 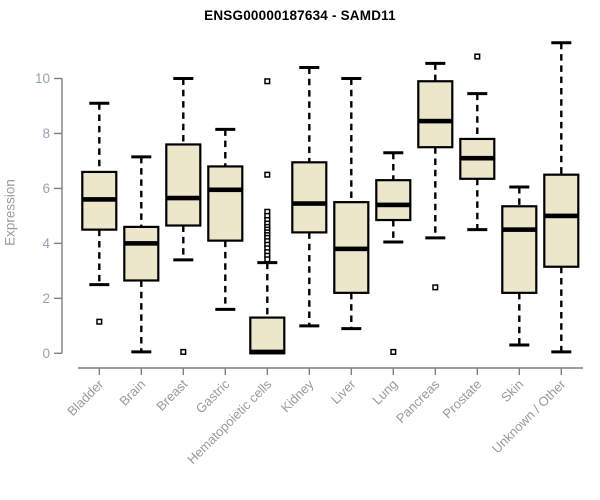 I want to click on boxplot-kidney, so click(x=309, y=197).